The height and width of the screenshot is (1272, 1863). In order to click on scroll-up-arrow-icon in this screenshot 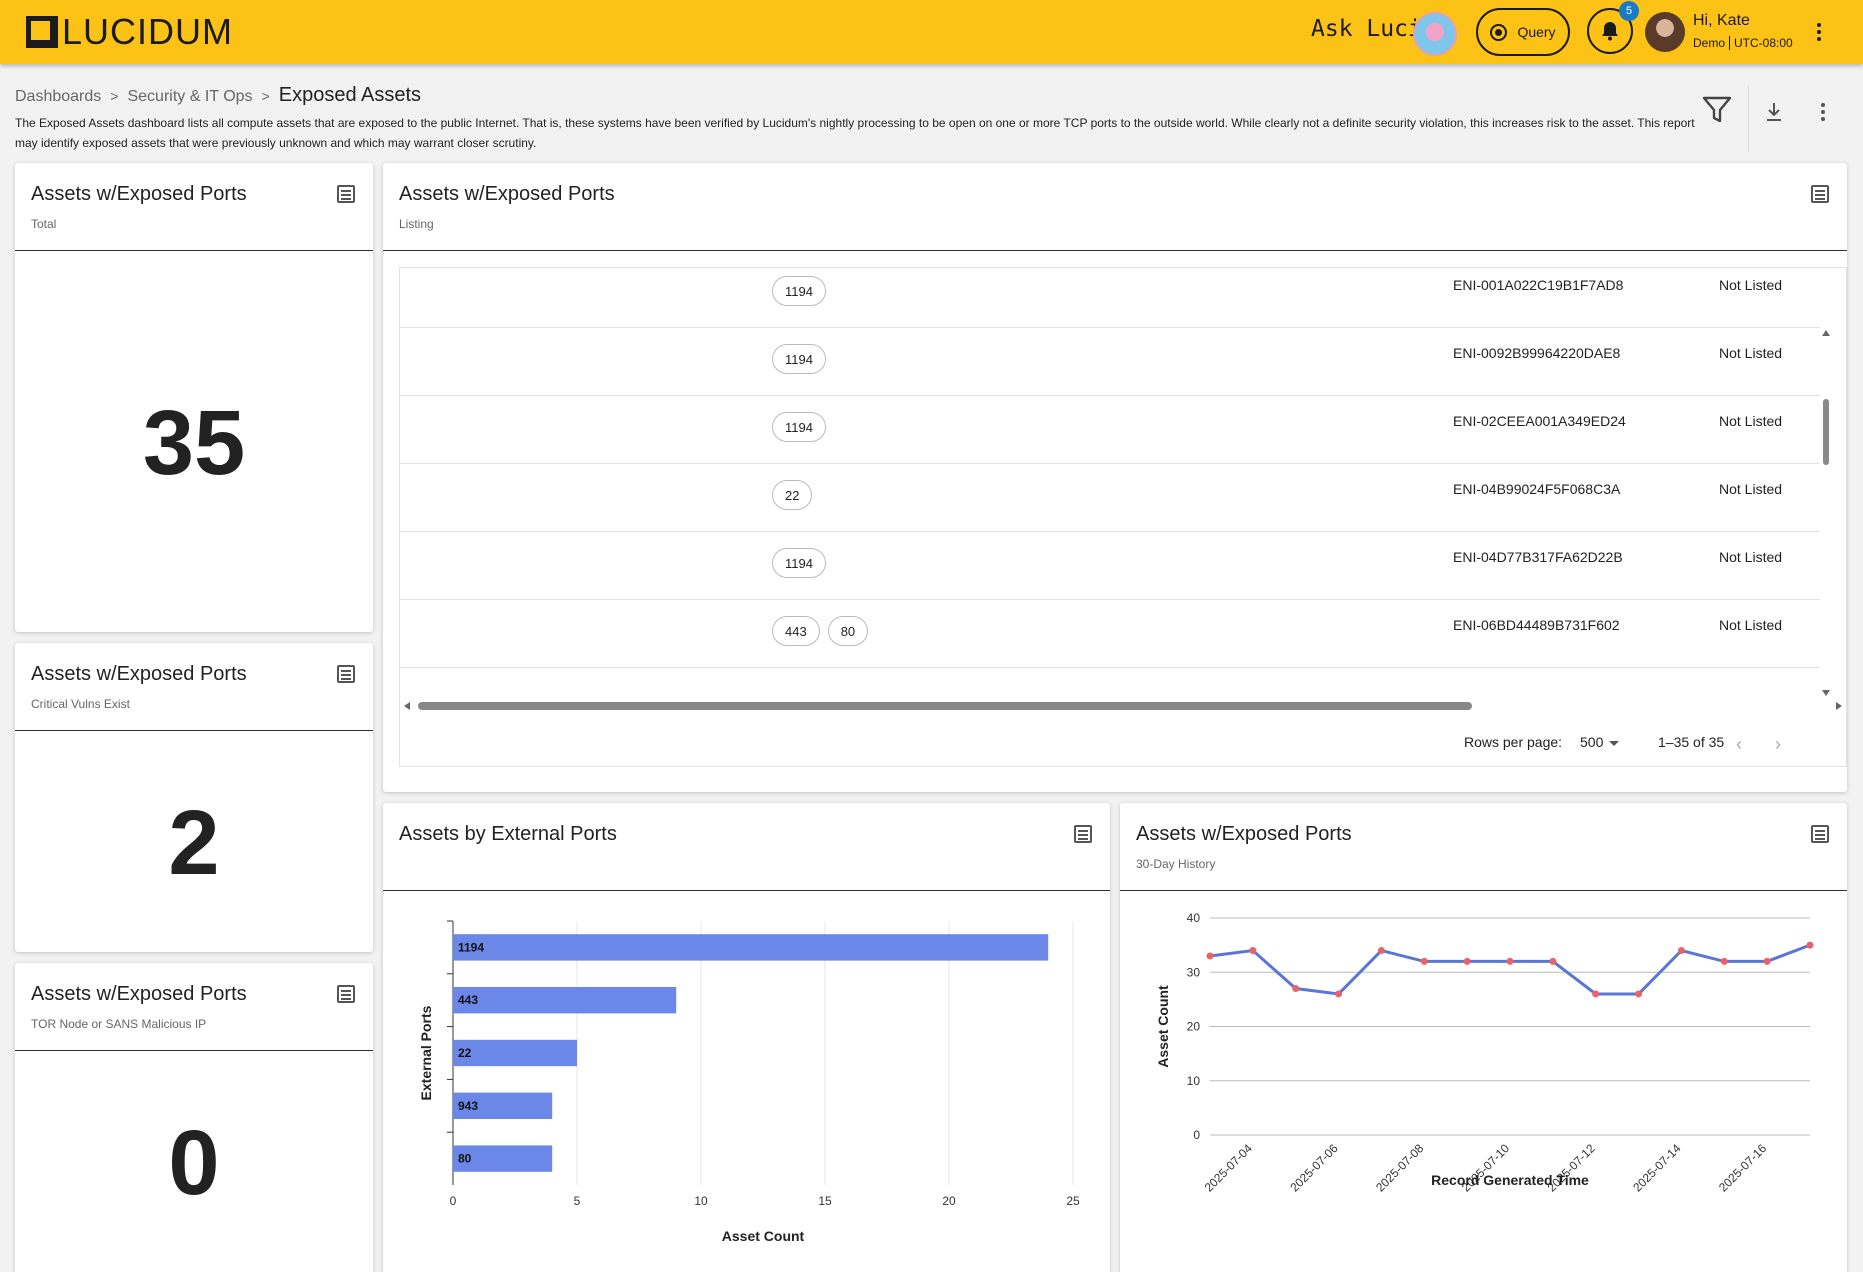, I will do `click(1826, 333)`.